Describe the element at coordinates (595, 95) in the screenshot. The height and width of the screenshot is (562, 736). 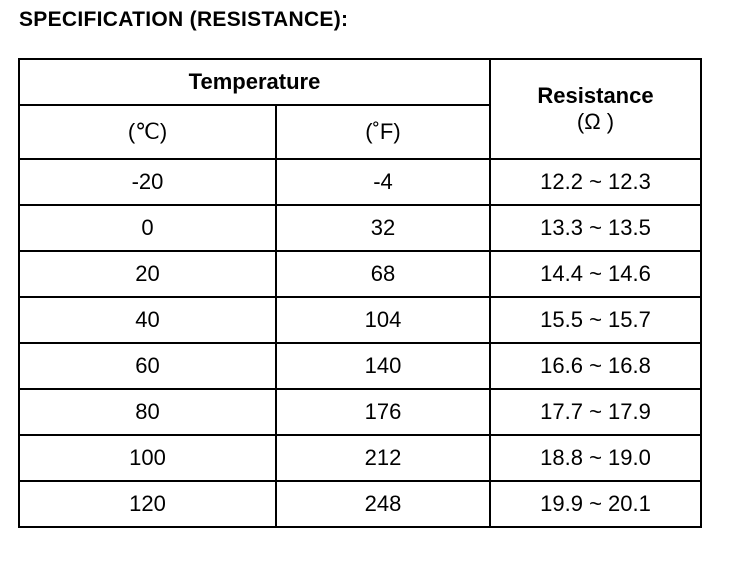
I see `header-resistance: Resistance` at that location.